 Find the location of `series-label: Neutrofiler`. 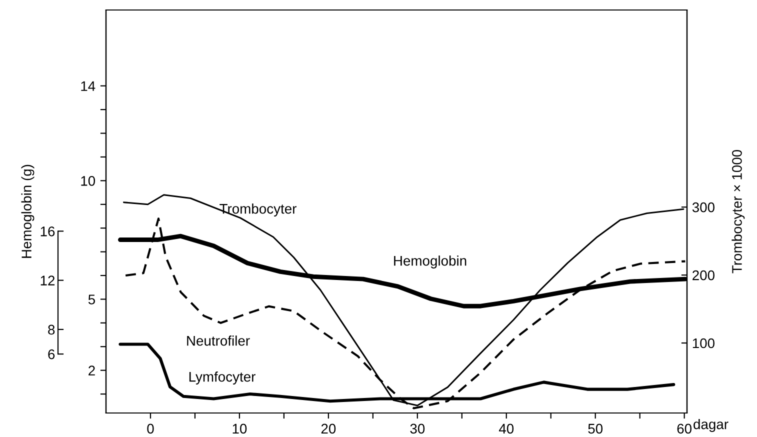

series-label: Neutrofiler is located at coordinates (218, 341).